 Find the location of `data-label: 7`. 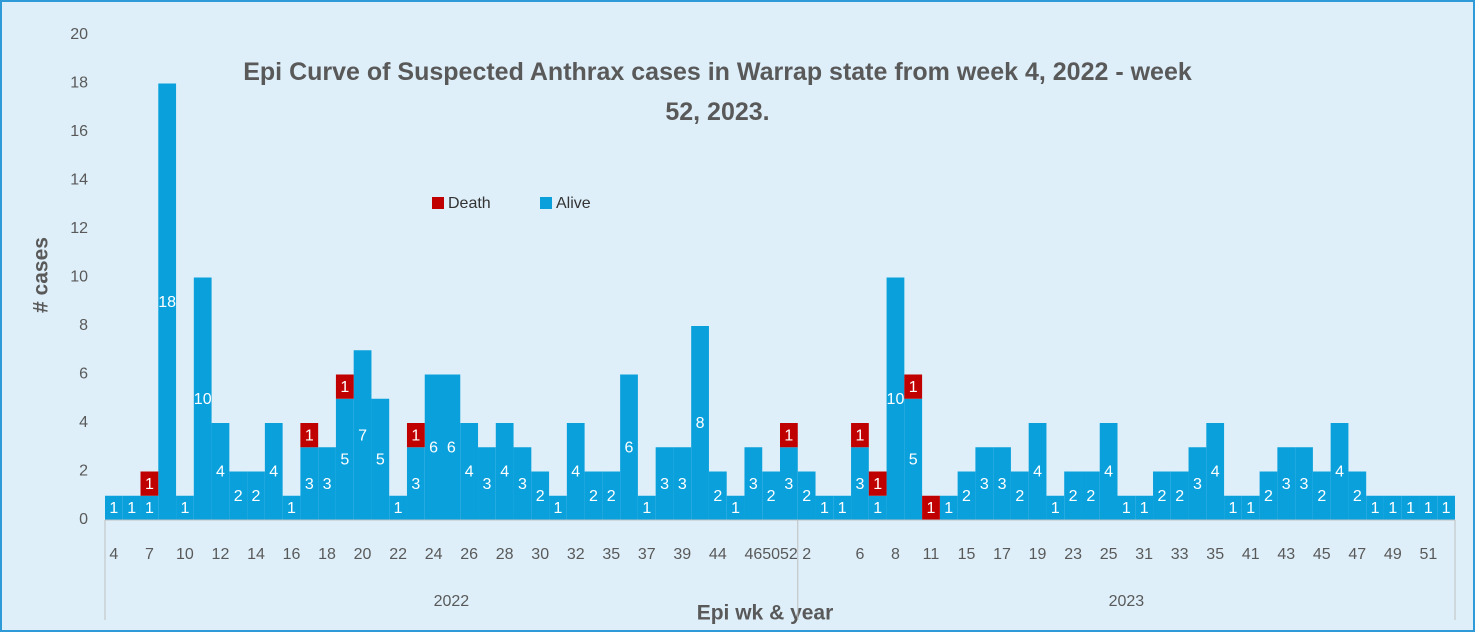

data-label: 7 is located at coordinates (362, 435).